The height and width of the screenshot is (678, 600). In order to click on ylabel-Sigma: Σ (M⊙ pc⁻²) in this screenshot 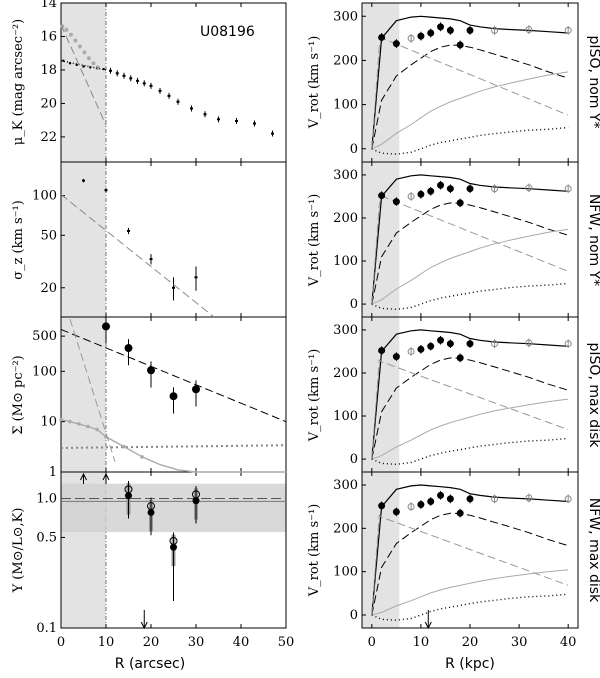, I will do `click(18, 394)`.